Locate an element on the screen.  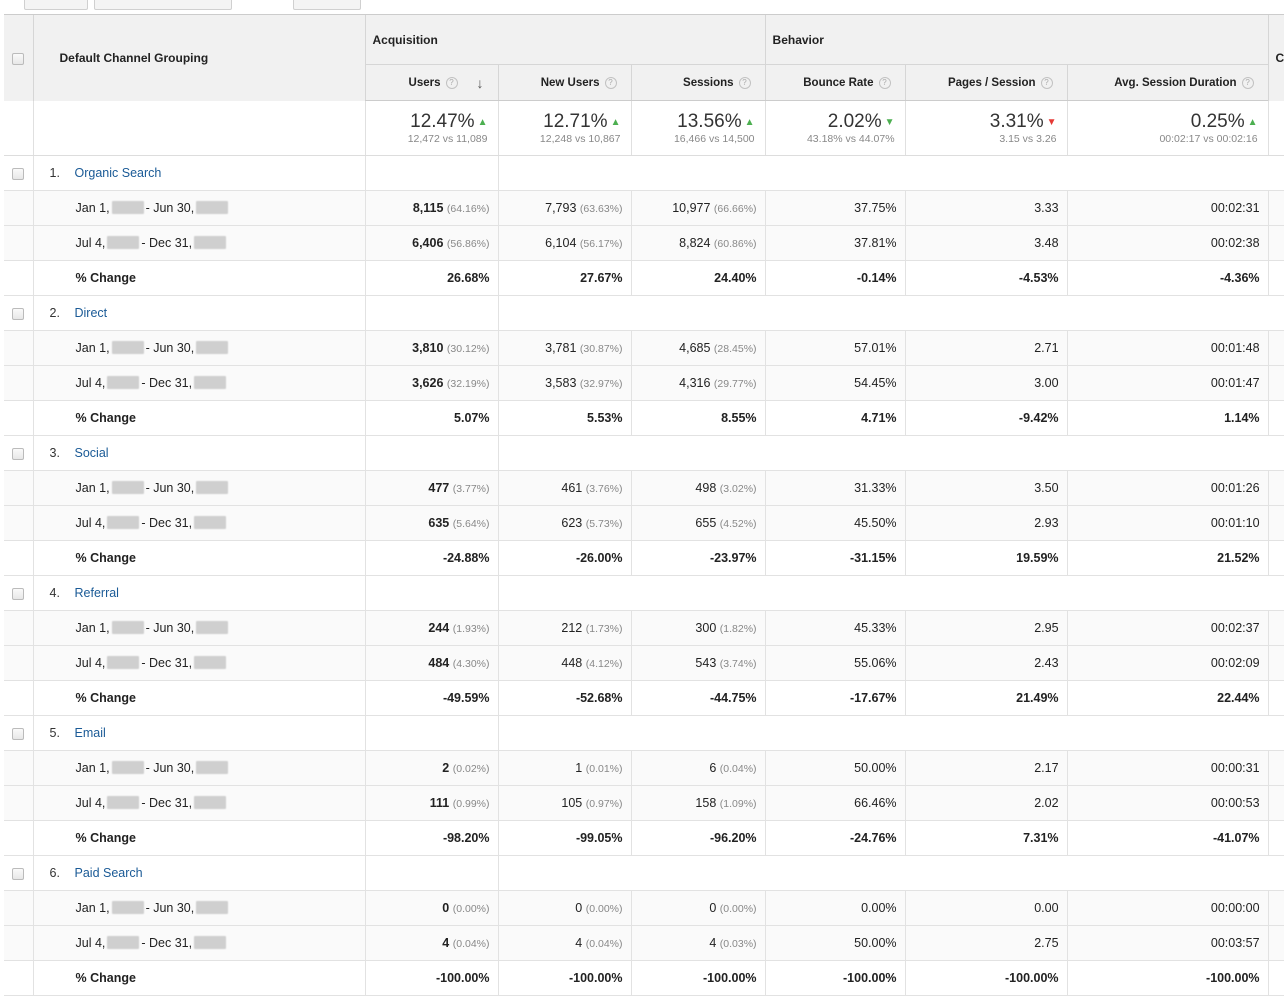
percent-change-label: % Change is located at coordinates (198, 838).